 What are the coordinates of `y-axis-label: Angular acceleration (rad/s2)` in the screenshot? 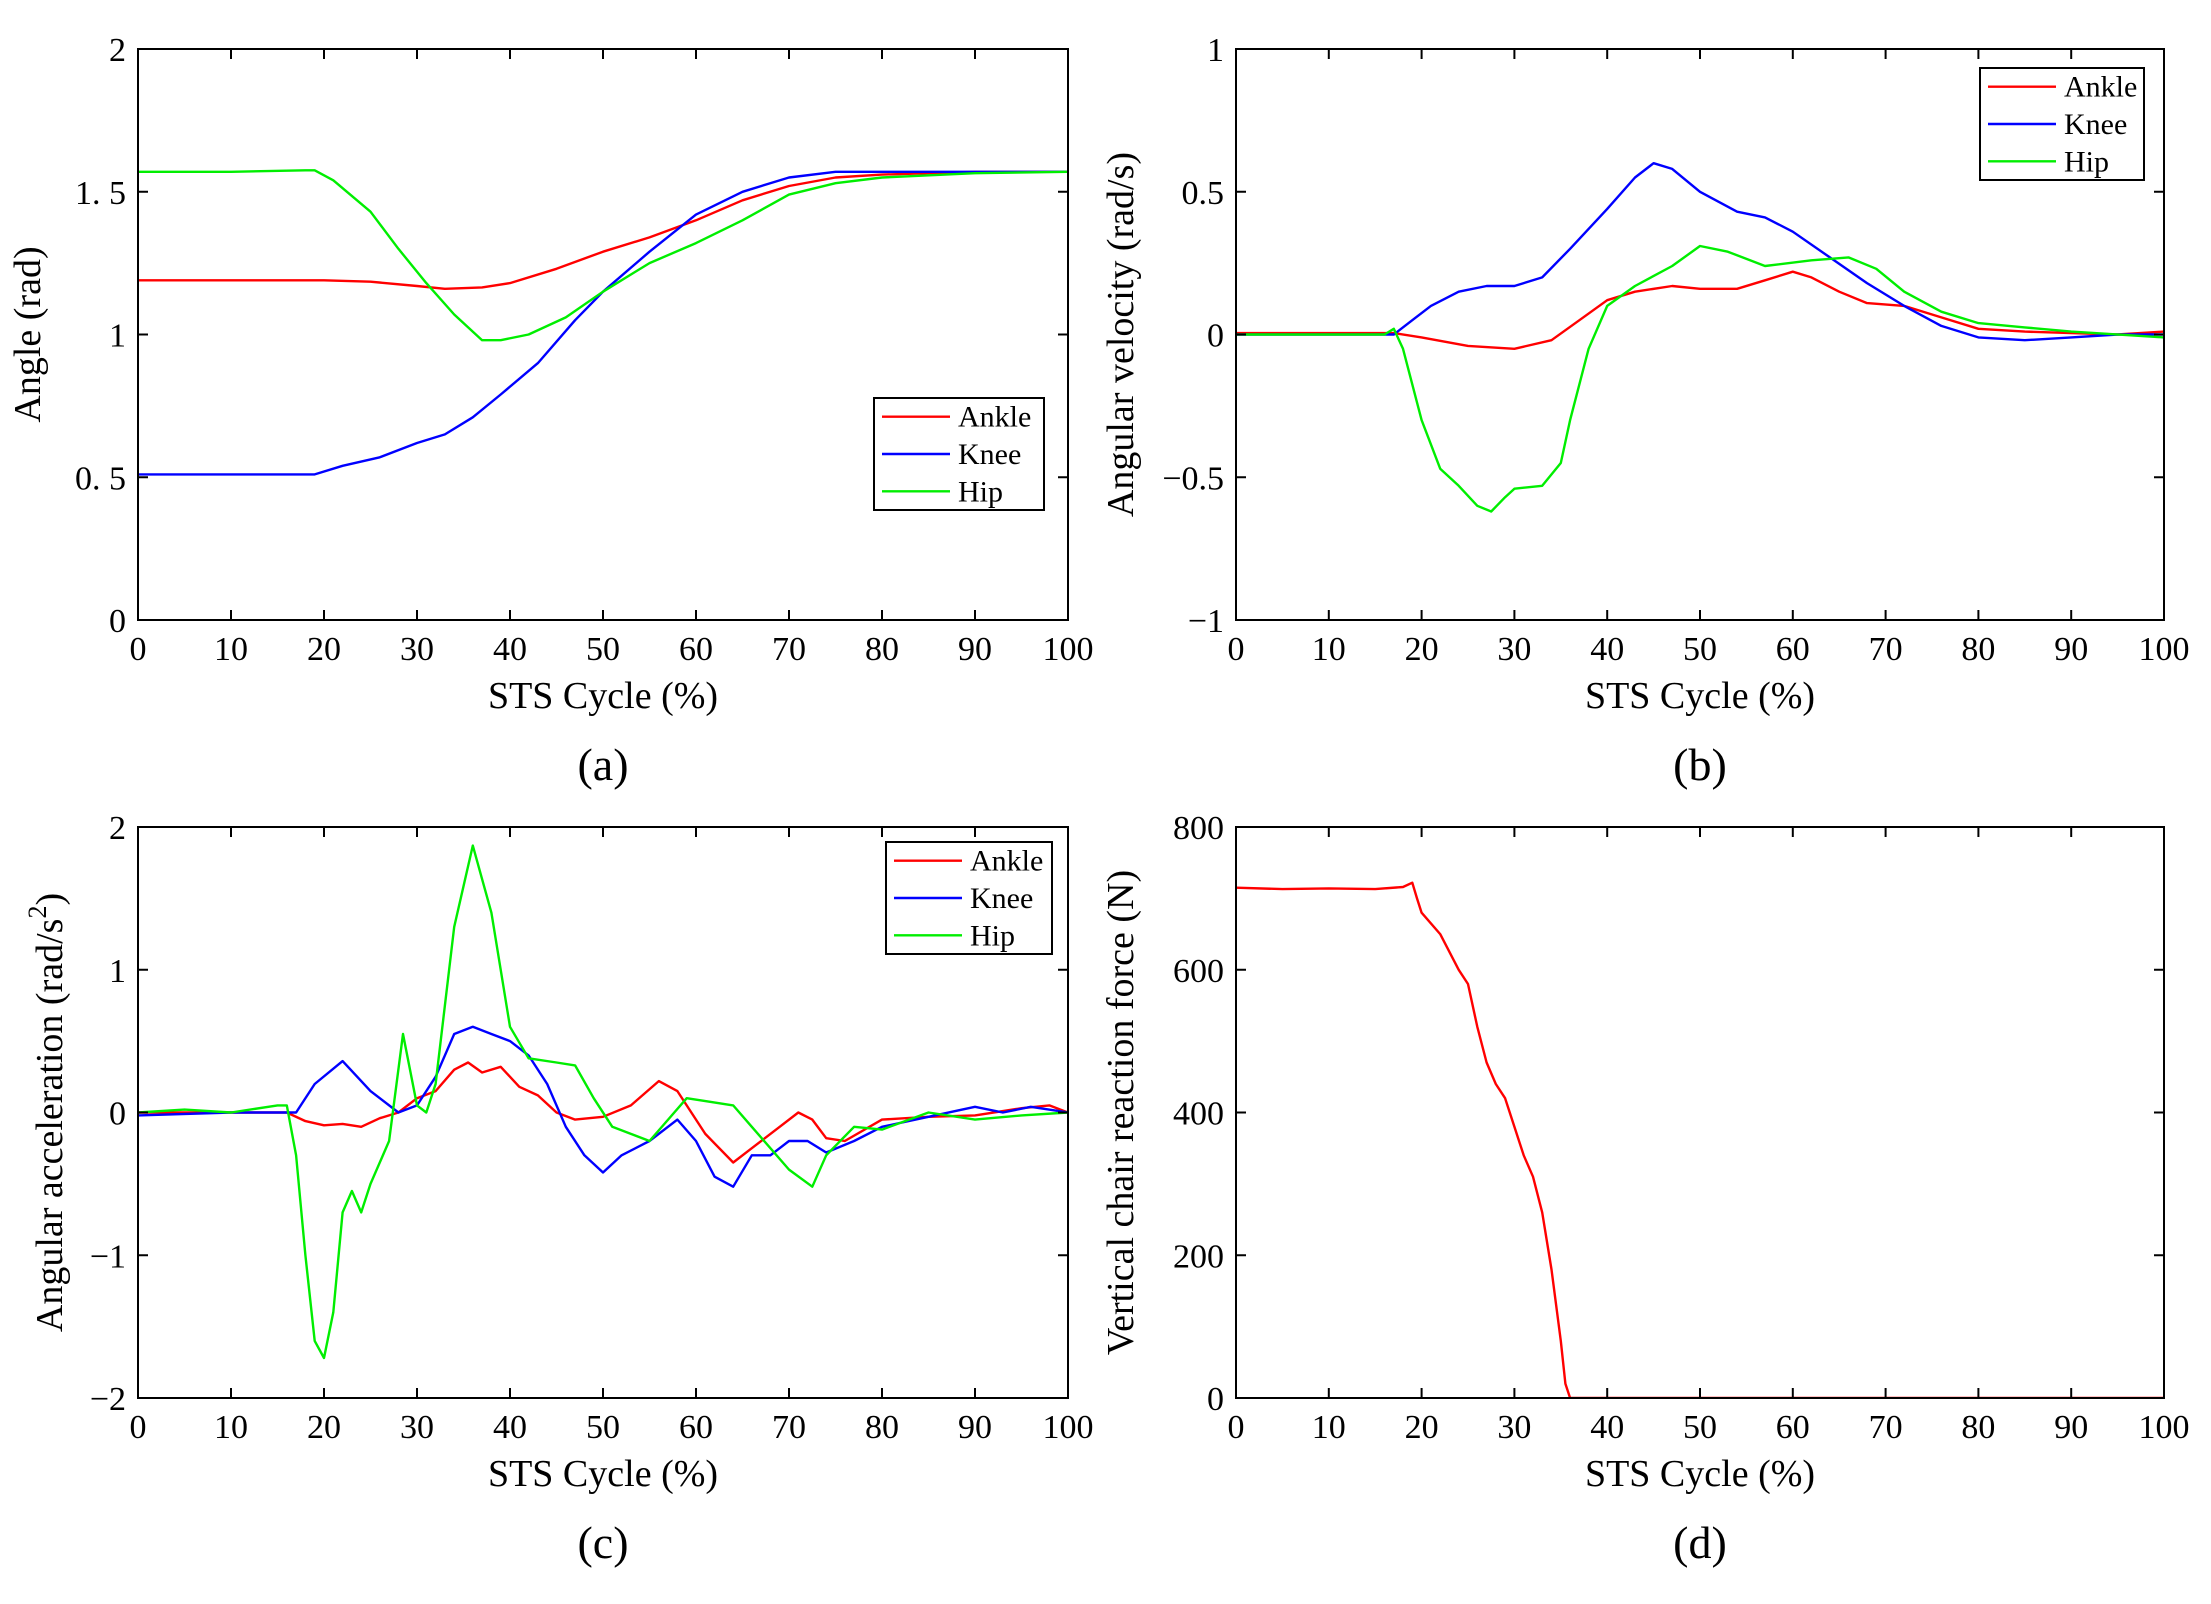 It's located at (47, 1112).